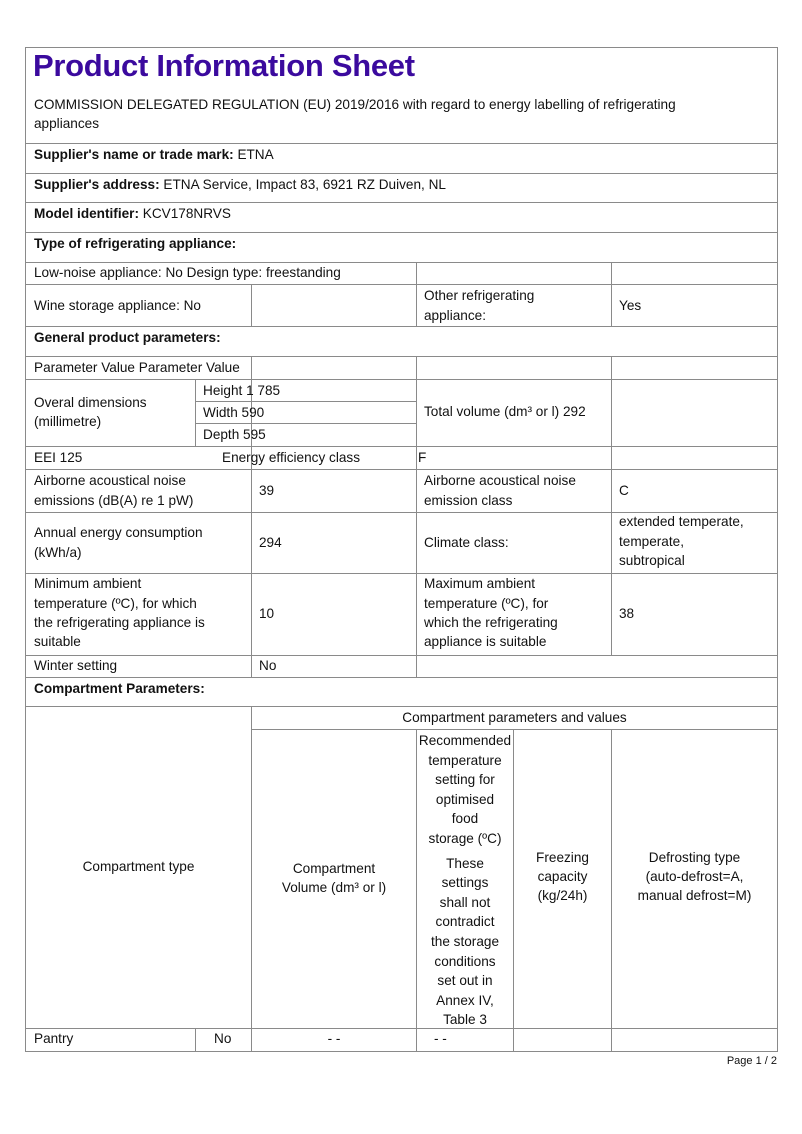 The width and height of the screenshot is (802, 1134). What do you see at coordinates (491, 622) in the screenshot?
I see `max-temp-label-3: which the refrigerating` at bounding box center [491, 622].